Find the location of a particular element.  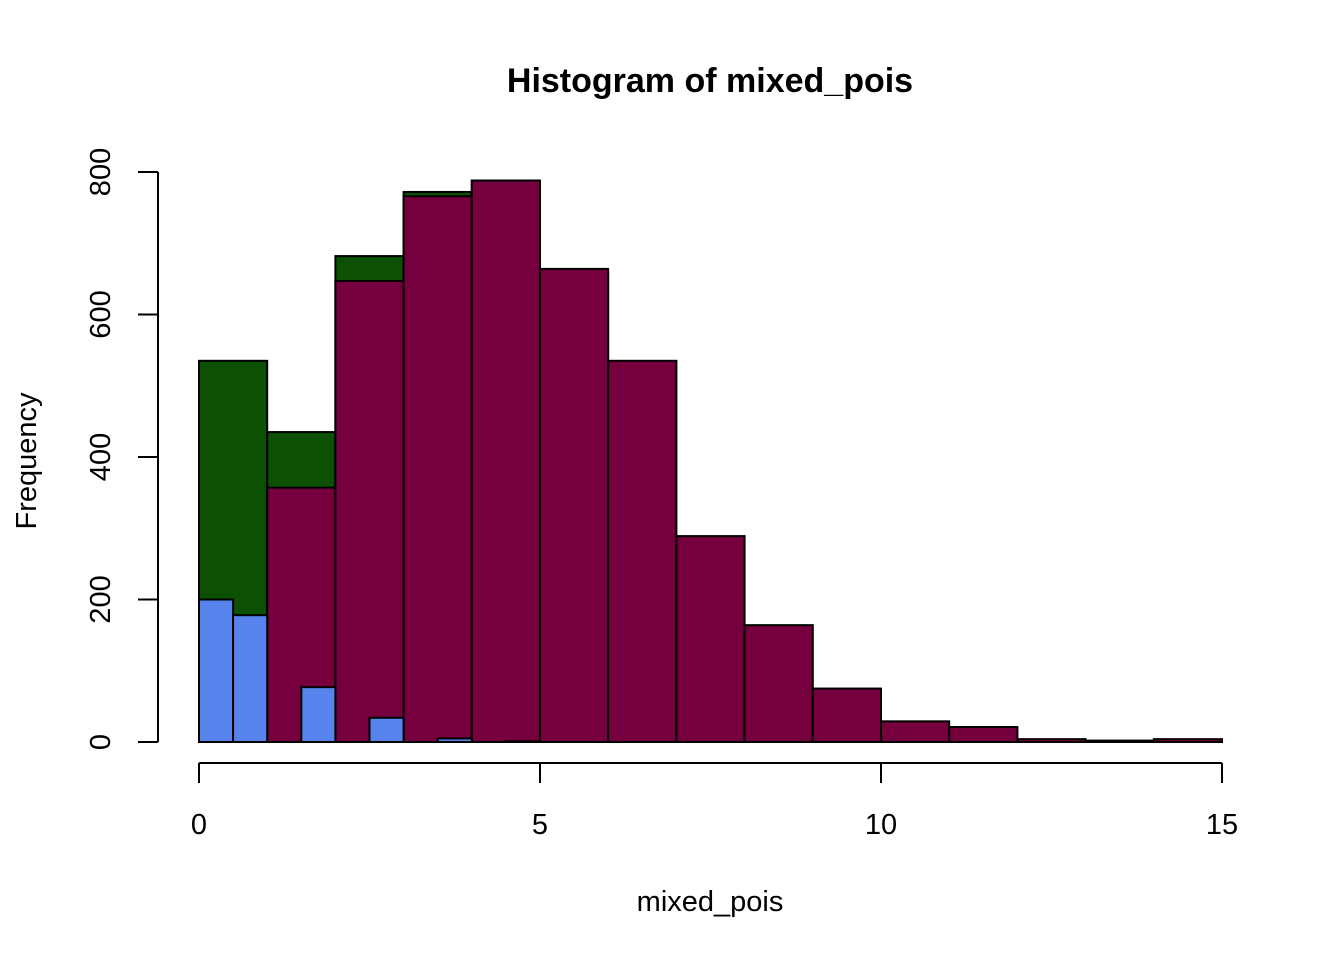

chart-title: Histogram of mixed_pois is located at coordinates (710, 81).